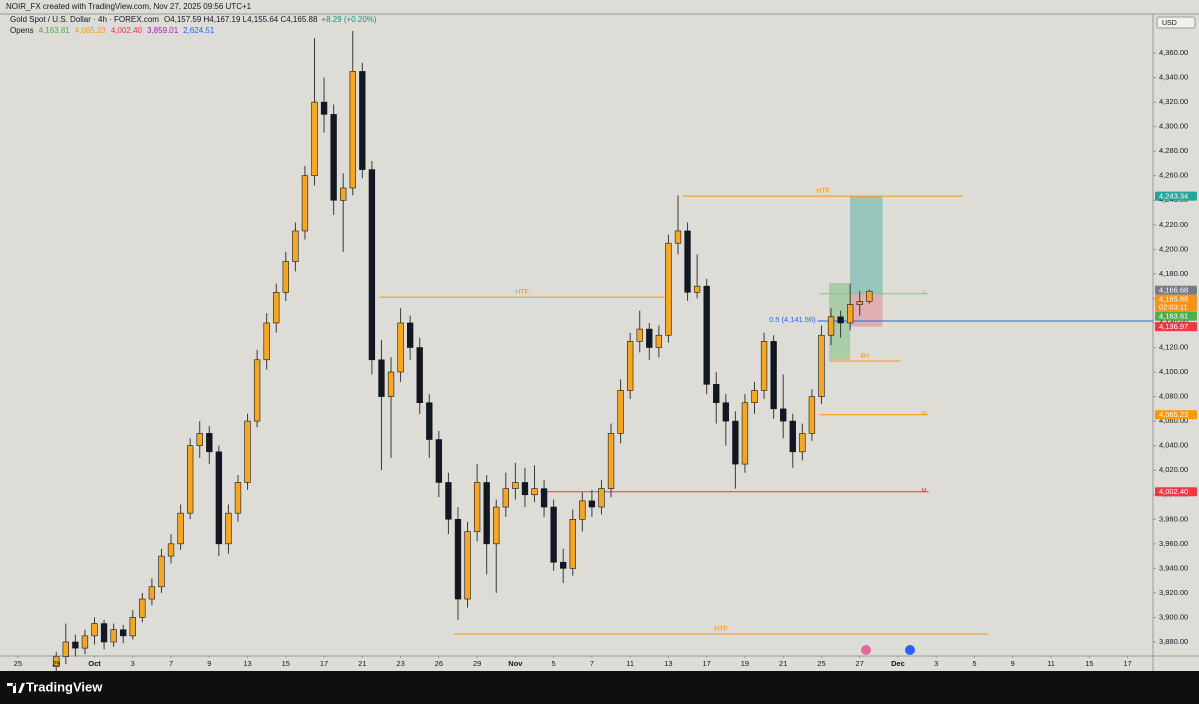  I want to click on x-tick-label: 3, so click(936, 663).